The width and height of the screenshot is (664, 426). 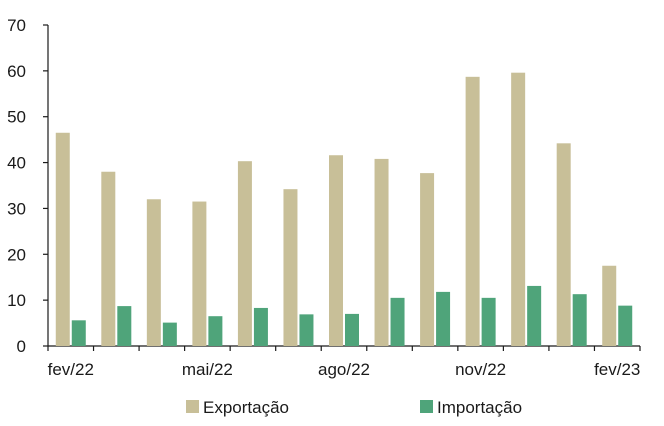 I want to click on y-axis: 0 10 20 30 40 50 60 70, so click(x=28, y=186).